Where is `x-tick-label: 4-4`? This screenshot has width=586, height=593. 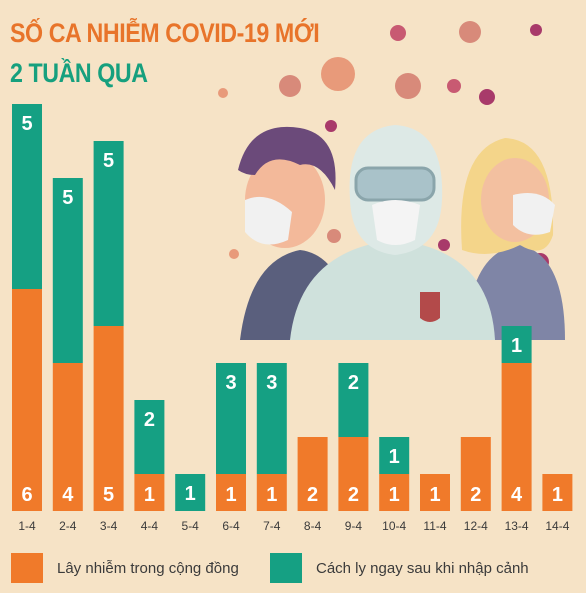
x-tick-label: 4-4 is located at coordinates (150, 526).